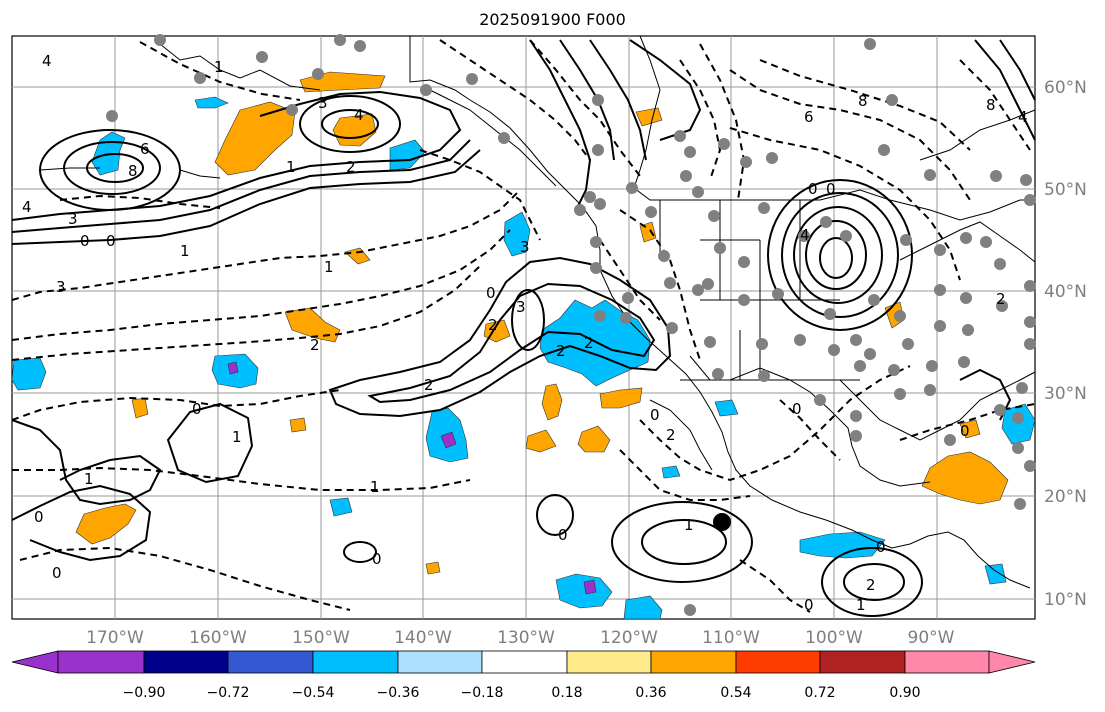 The height and width of the screenshot is (712, 1105). I want to click on colorbar-label: −0.90, so click(144, 693).